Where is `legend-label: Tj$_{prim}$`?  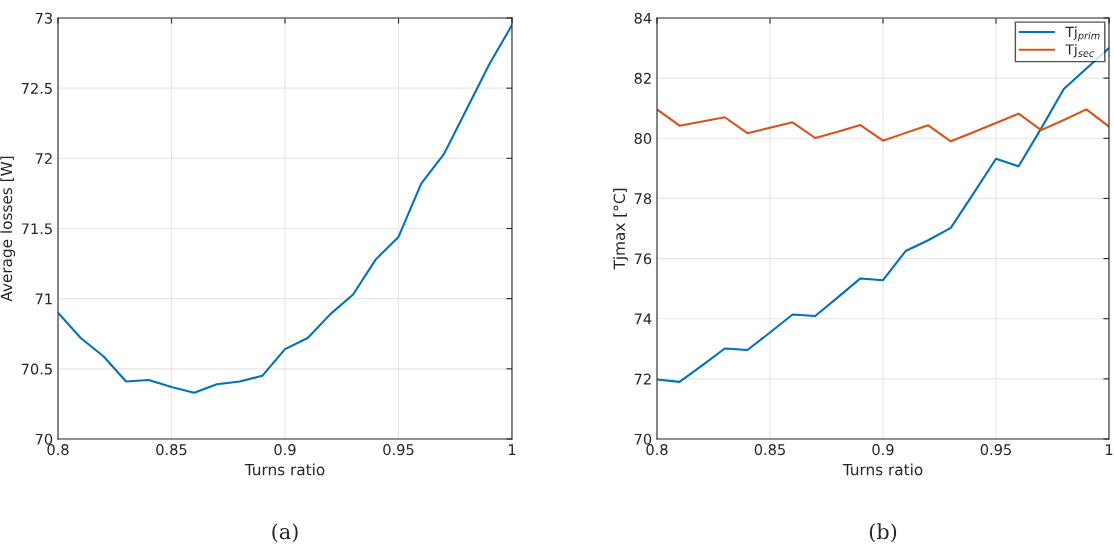 legend-label: Tj$_{prim}$ is located at coordinates (1082, 34).